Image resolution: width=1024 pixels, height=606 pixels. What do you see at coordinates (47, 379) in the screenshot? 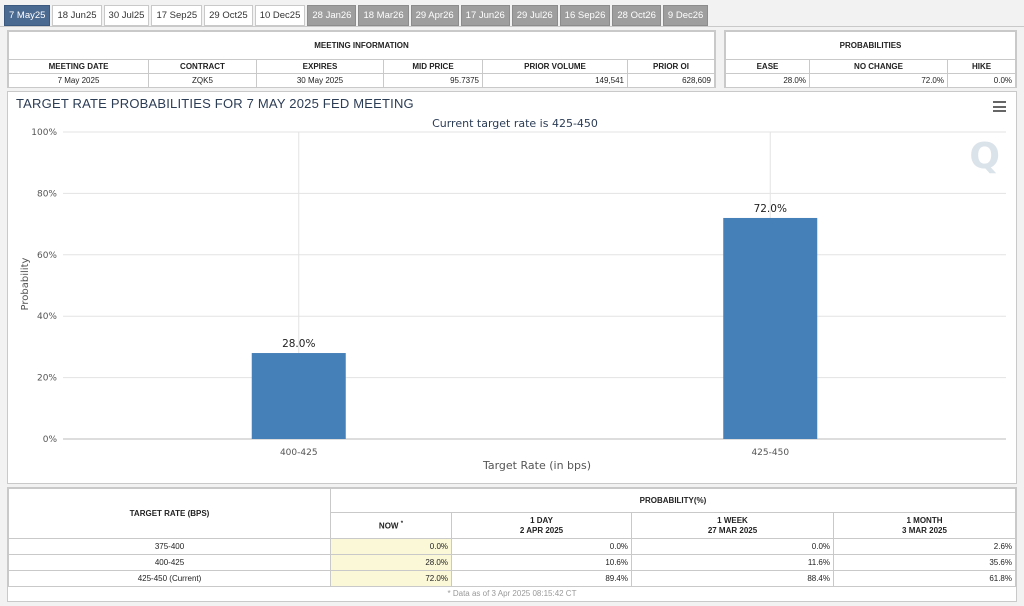
I see `y-tick-label: 20%` at bounding box center [47, 379].